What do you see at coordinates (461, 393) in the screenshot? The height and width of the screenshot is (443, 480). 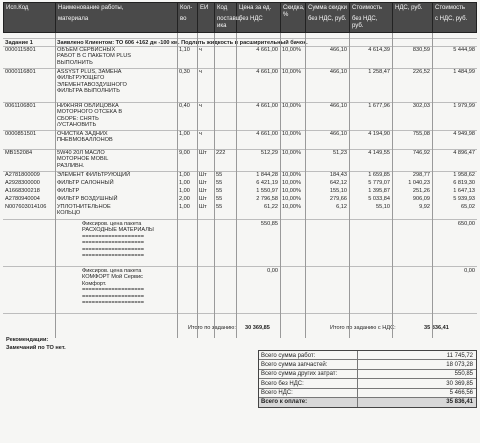 I see `summary-value: 5 466,56` at bounding box center [461, 393].